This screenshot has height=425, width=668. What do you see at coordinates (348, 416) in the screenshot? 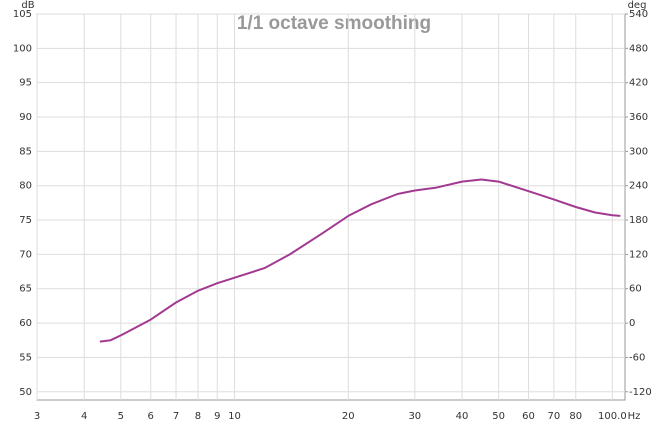
I see `x-tick-label: 20` at bounding box center [348, 416].